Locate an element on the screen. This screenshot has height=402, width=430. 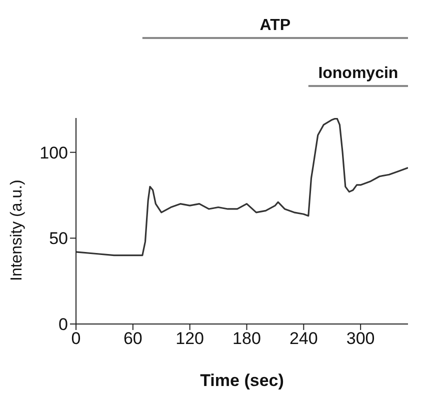
text: ATP is located at coordinates (275, 25).